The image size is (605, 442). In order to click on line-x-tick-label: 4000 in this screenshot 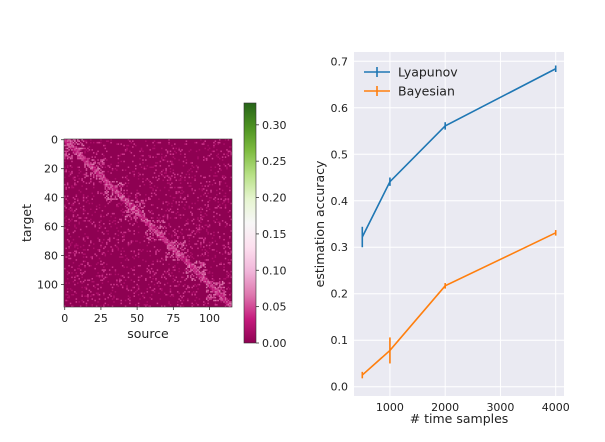, I will do `click(556, 407)`.